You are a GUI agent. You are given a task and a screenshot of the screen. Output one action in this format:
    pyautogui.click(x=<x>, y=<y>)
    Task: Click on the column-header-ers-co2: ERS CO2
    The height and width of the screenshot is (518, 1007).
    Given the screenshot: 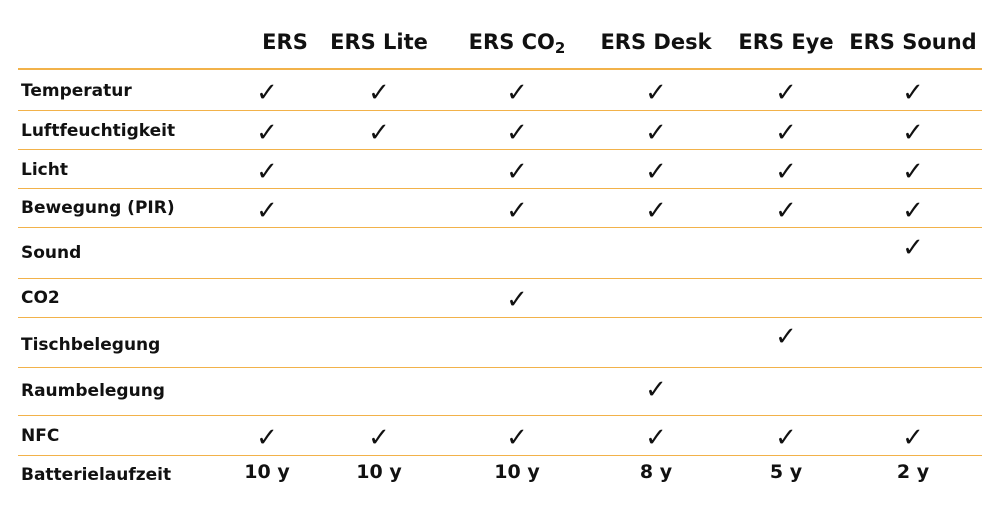 What is the action you would take?
    pyautogui.click(x=517, y=42)
    